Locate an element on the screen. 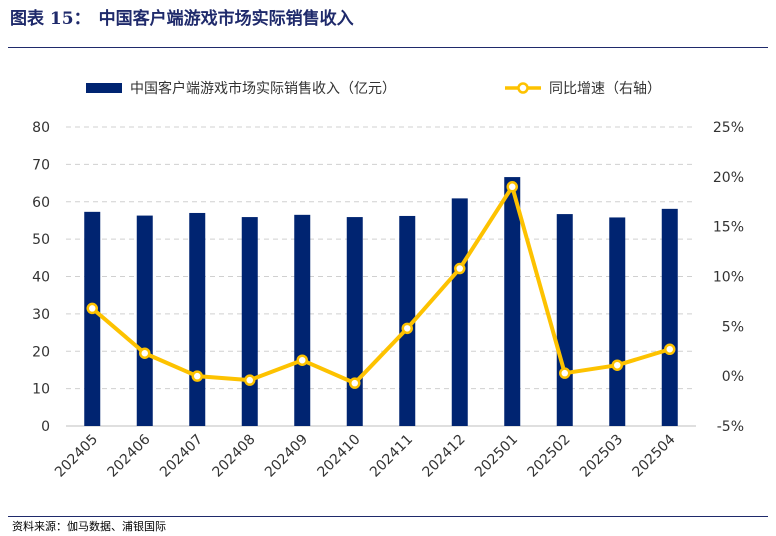 This screenshot has height=536, width=776. y-right-tick-label: 5% is located at coordinates (733, 327).